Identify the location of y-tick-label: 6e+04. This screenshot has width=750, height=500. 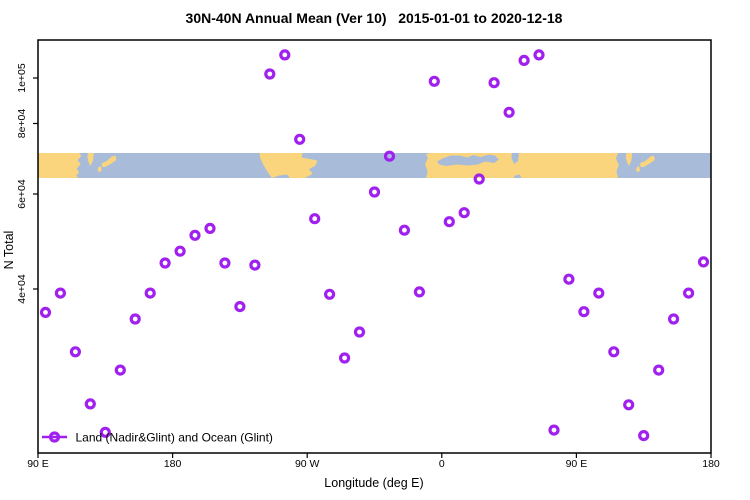
(22, 194).